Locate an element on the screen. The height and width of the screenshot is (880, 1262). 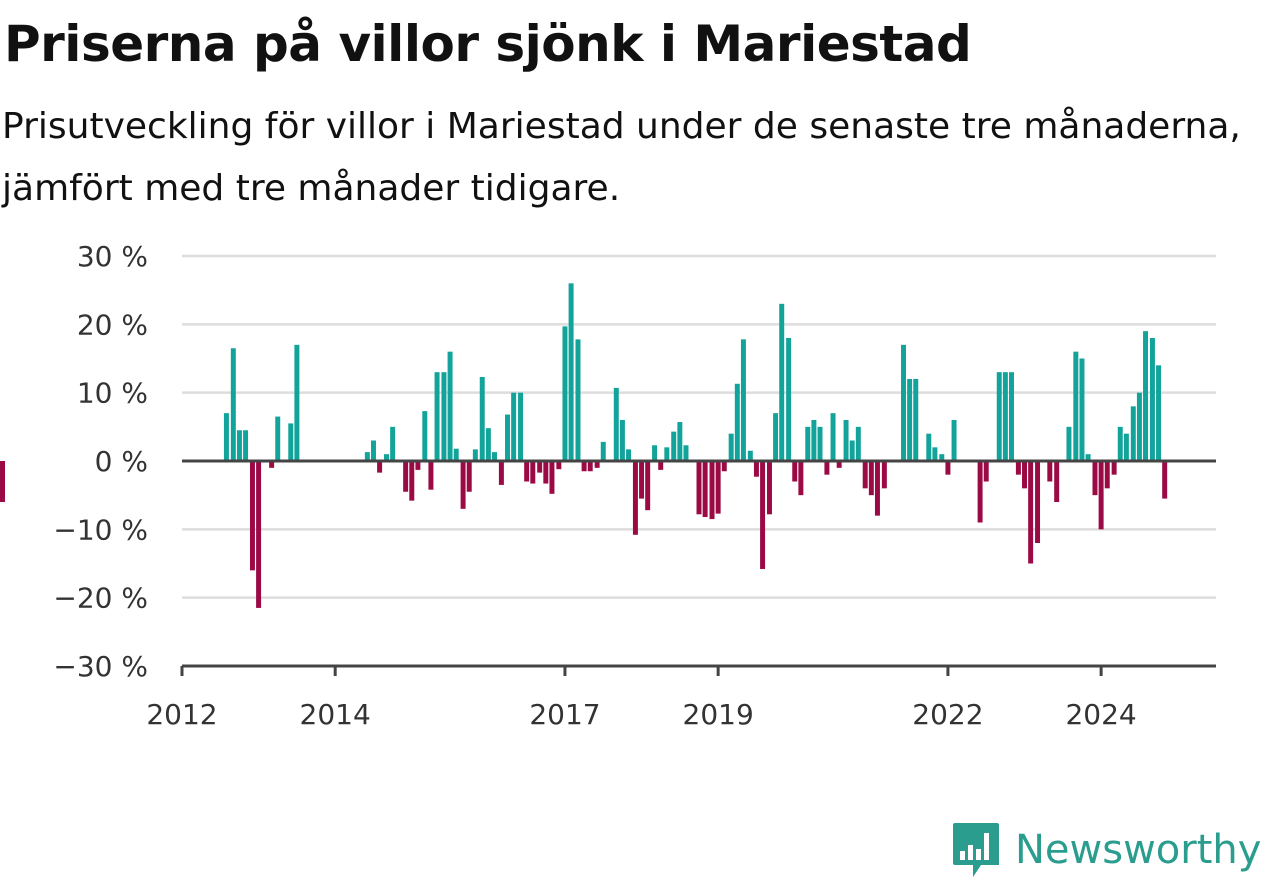
x-tick-label: 2012 is located at coordinates (181, 714).